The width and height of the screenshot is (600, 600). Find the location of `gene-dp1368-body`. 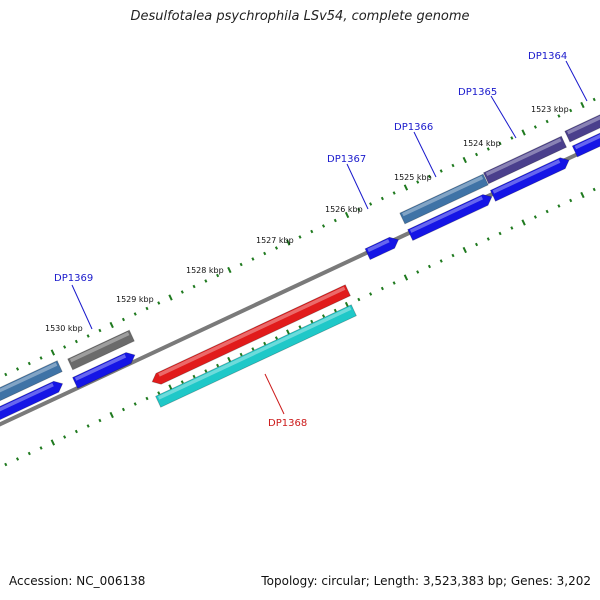

gene-dp1368-body is located at coordinates (251, 334).